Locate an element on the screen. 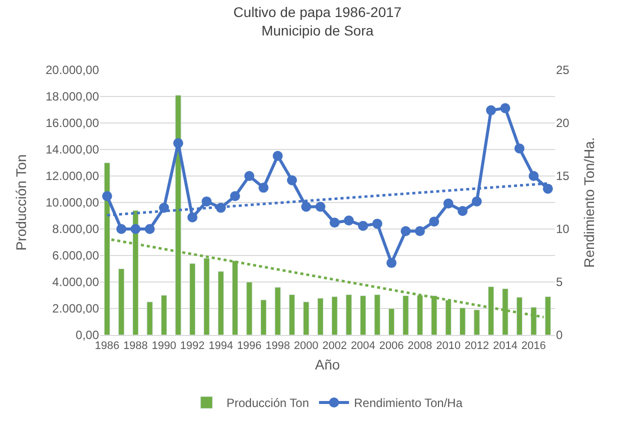 This screenshot has width=635, height=430. x-tick-label: 1994 is located at coordinates (221, 346).